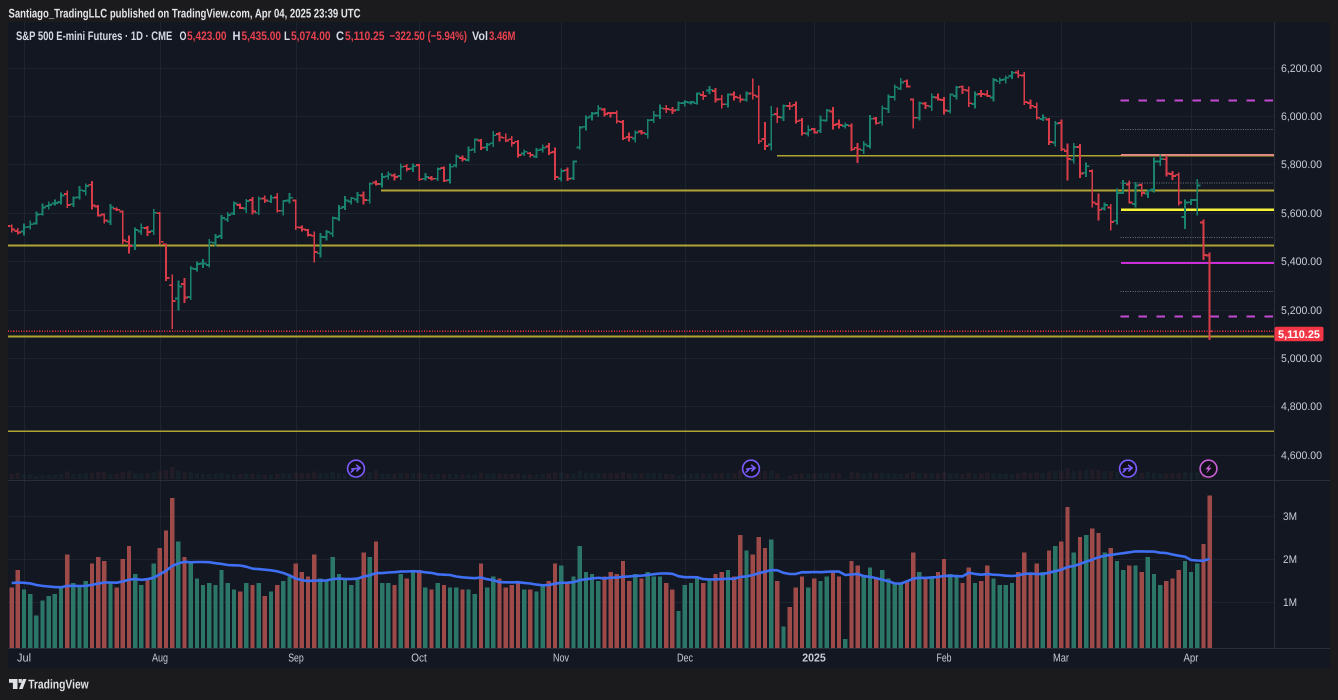 Image resolution: width=1338 pixels, height=700 pixels. I want to click on svg-text: 1M, so click(1290, 603).